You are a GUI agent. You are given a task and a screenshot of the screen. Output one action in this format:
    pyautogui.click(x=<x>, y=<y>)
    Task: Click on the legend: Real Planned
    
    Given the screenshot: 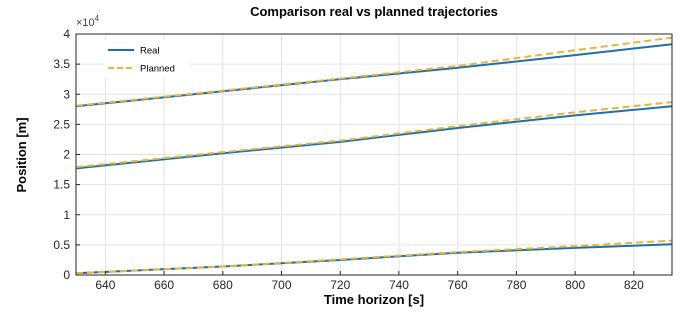 What is the action you would take?
    pyautogui.click(x=147, y=59)
    